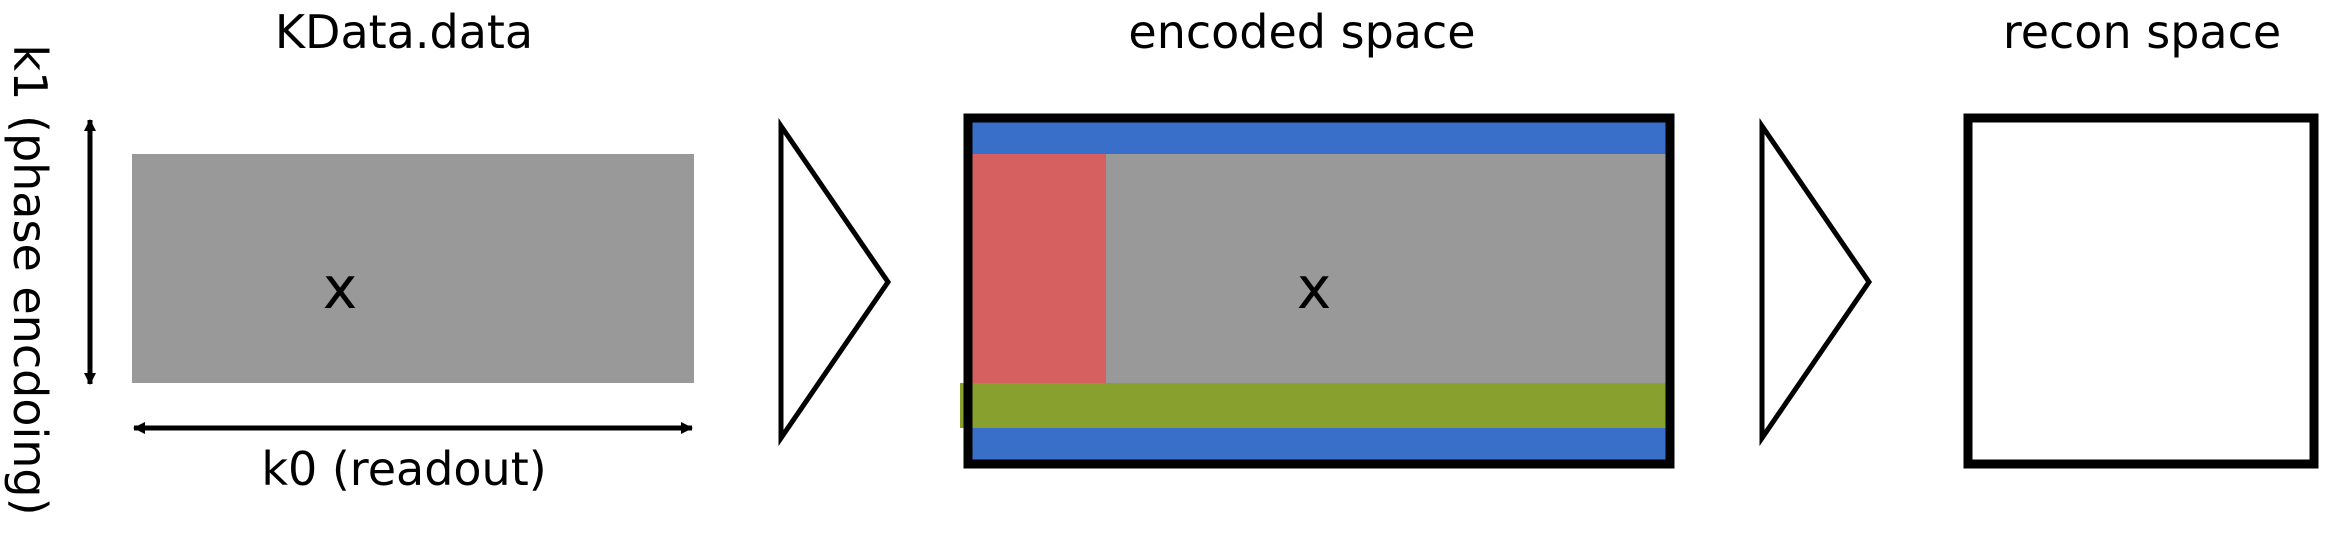 Image resolution: width=2332 pixels, height=545 pixels. Describe the element at coordinates (1314, 288) in the screenshot. I see `encoded-mark: x` at that location.